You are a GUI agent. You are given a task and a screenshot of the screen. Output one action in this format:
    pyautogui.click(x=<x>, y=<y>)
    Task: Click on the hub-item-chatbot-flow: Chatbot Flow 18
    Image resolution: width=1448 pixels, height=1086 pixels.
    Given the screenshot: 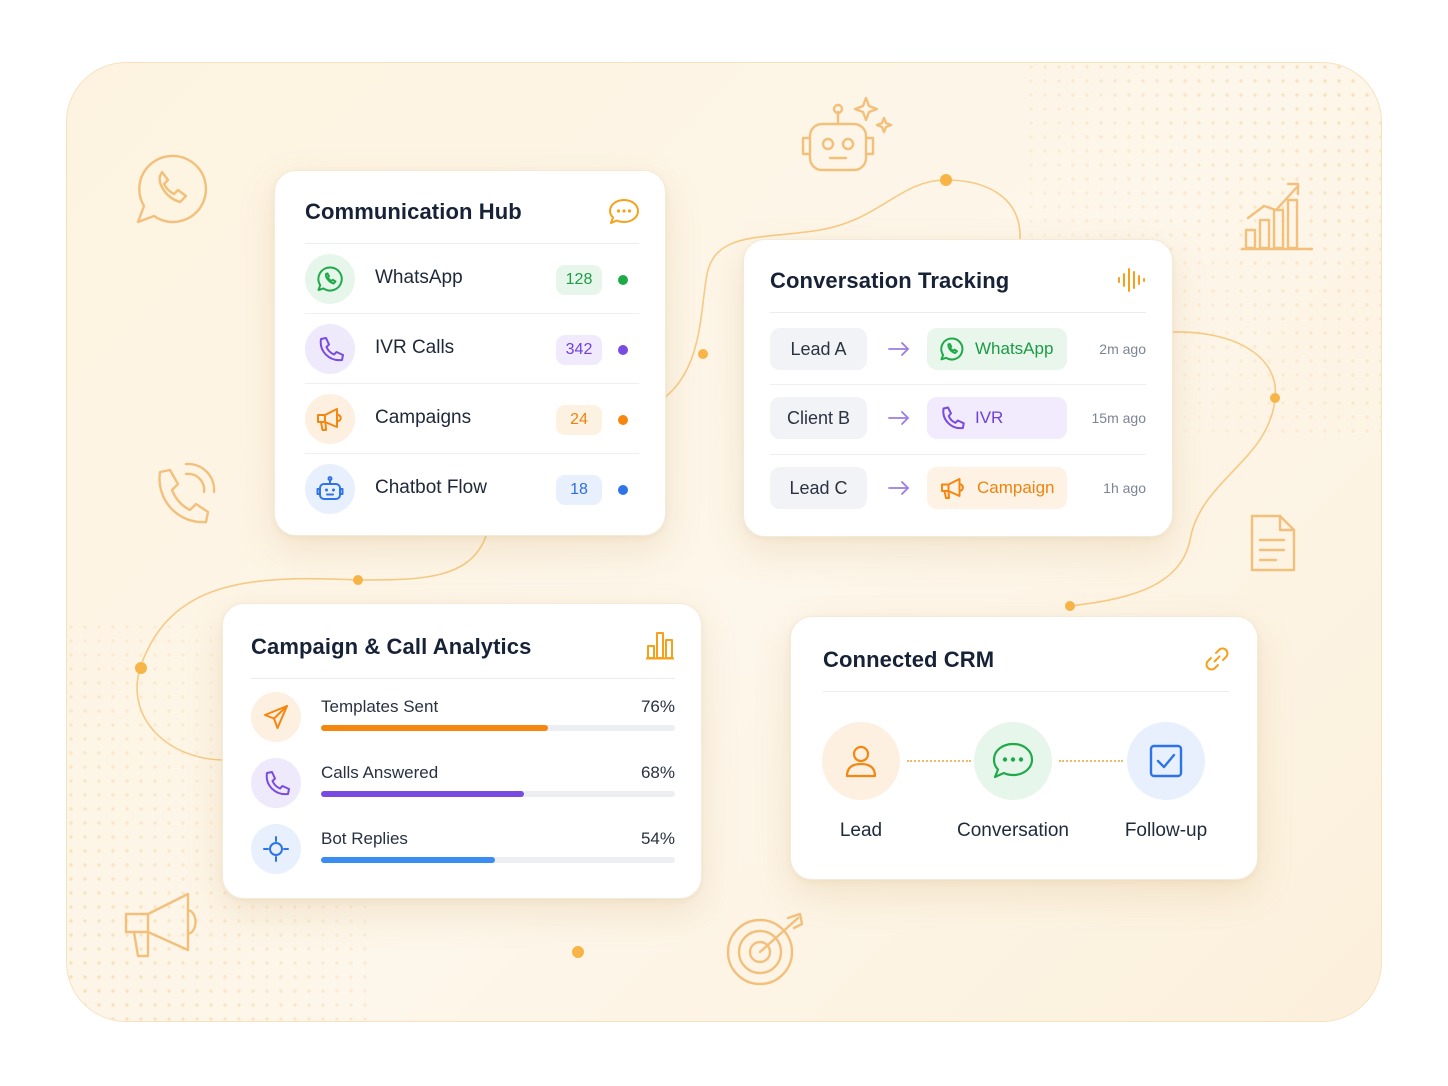 What is the action you would take?
    pyautogui.click(x=472, y=489)
    